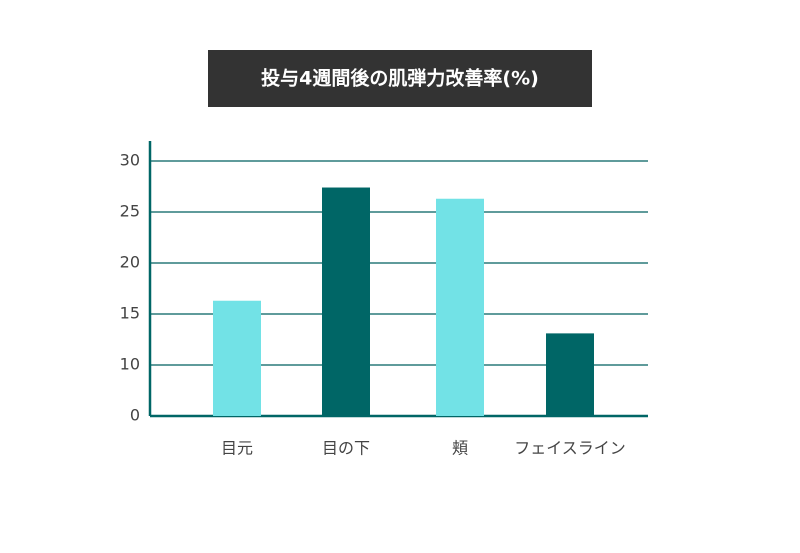 This screenshot has height=553, width=800. Describe the element at coordinates (460, 448) in the screenshot. I see `x-tick-label: 頬` at that location.